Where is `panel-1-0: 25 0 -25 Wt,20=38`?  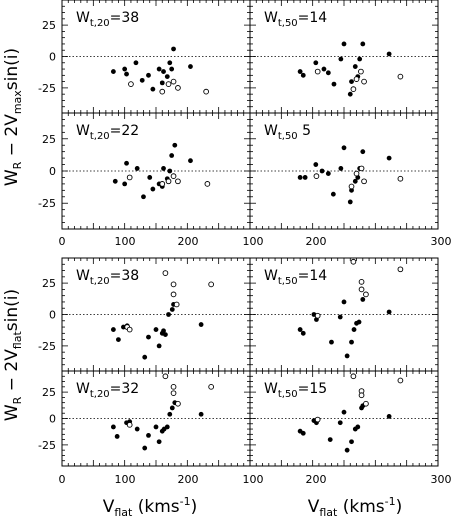
panel-1-0: 25 0 -25 Wt,20=38 is located at coordinates (144, 314).